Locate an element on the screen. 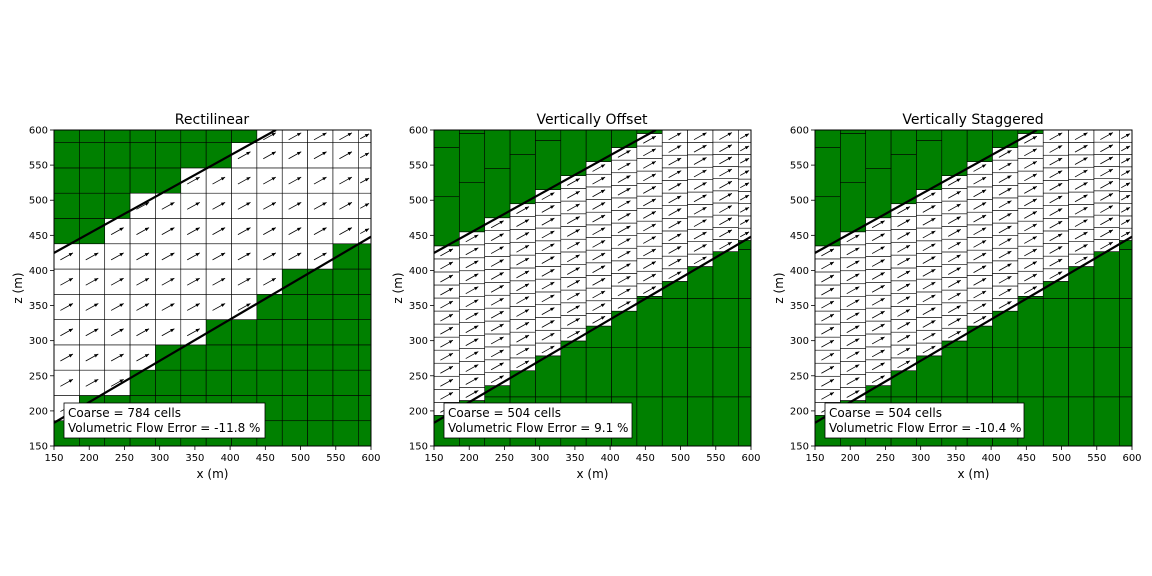 The height and width of the screenshot is (576, 1152). x-tick-label: 600 is located at coordinates (750, 458).